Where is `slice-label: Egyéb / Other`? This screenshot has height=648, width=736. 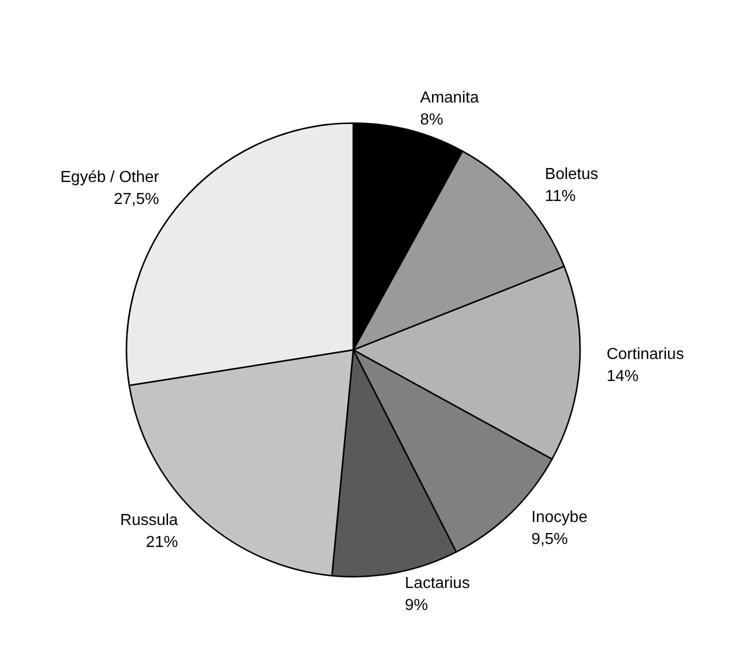
slice-label: Egyéb / Other is located at coordinates (110, 177).